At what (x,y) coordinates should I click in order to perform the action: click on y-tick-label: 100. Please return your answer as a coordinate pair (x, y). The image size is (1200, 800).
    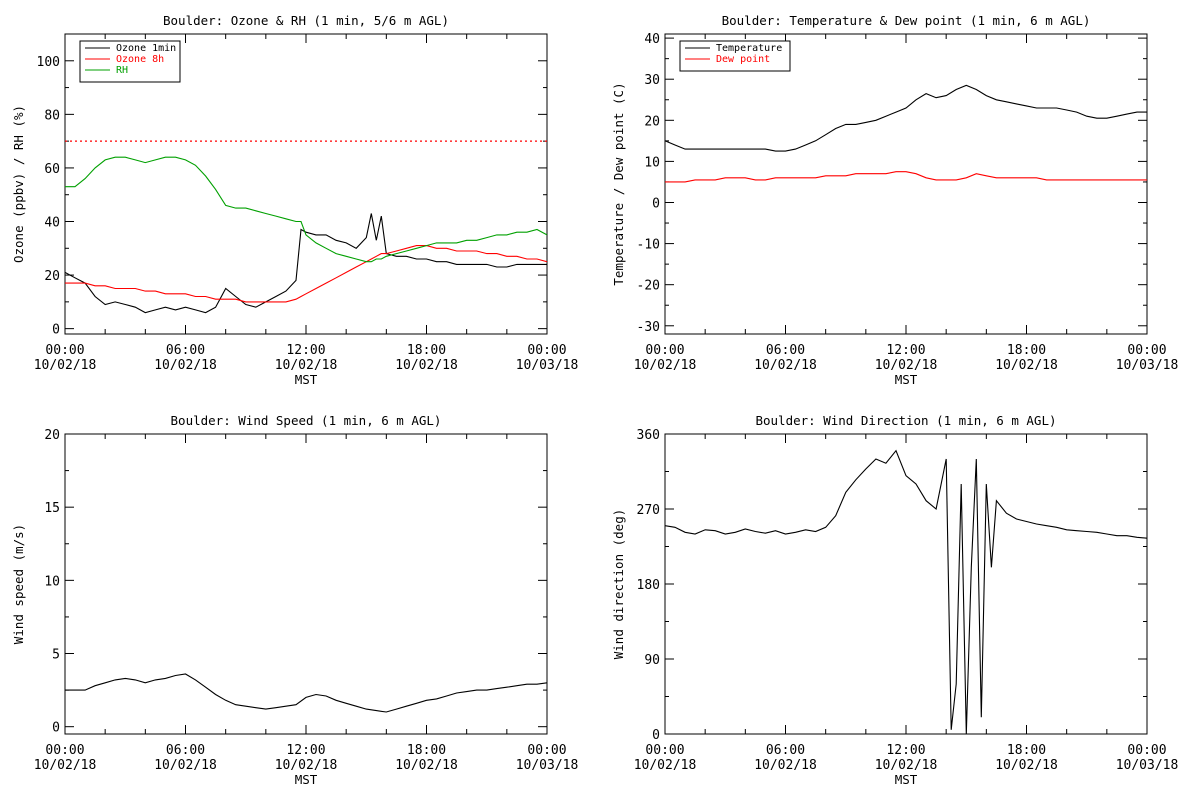
    Looking at the image, I should click on (48, 62).